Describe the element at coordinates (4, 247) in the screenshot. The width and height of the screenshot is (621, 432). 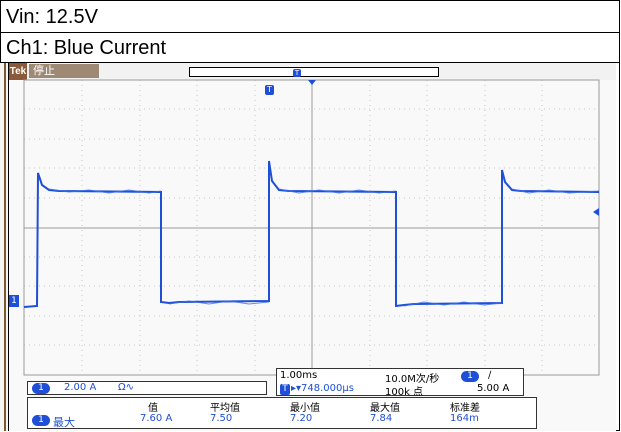
I see `left-bezel` at that location.